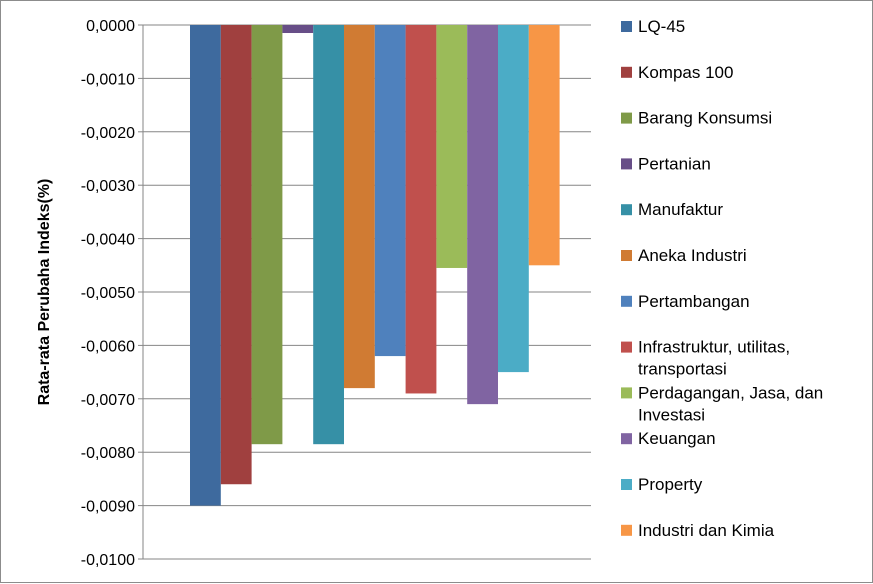 Image resolution: width=873 pixels, height=584 pixels. Describe the element at coordinates (108, 133) in the screenshot. I see `y-tick-label: -0,0020` at that location.